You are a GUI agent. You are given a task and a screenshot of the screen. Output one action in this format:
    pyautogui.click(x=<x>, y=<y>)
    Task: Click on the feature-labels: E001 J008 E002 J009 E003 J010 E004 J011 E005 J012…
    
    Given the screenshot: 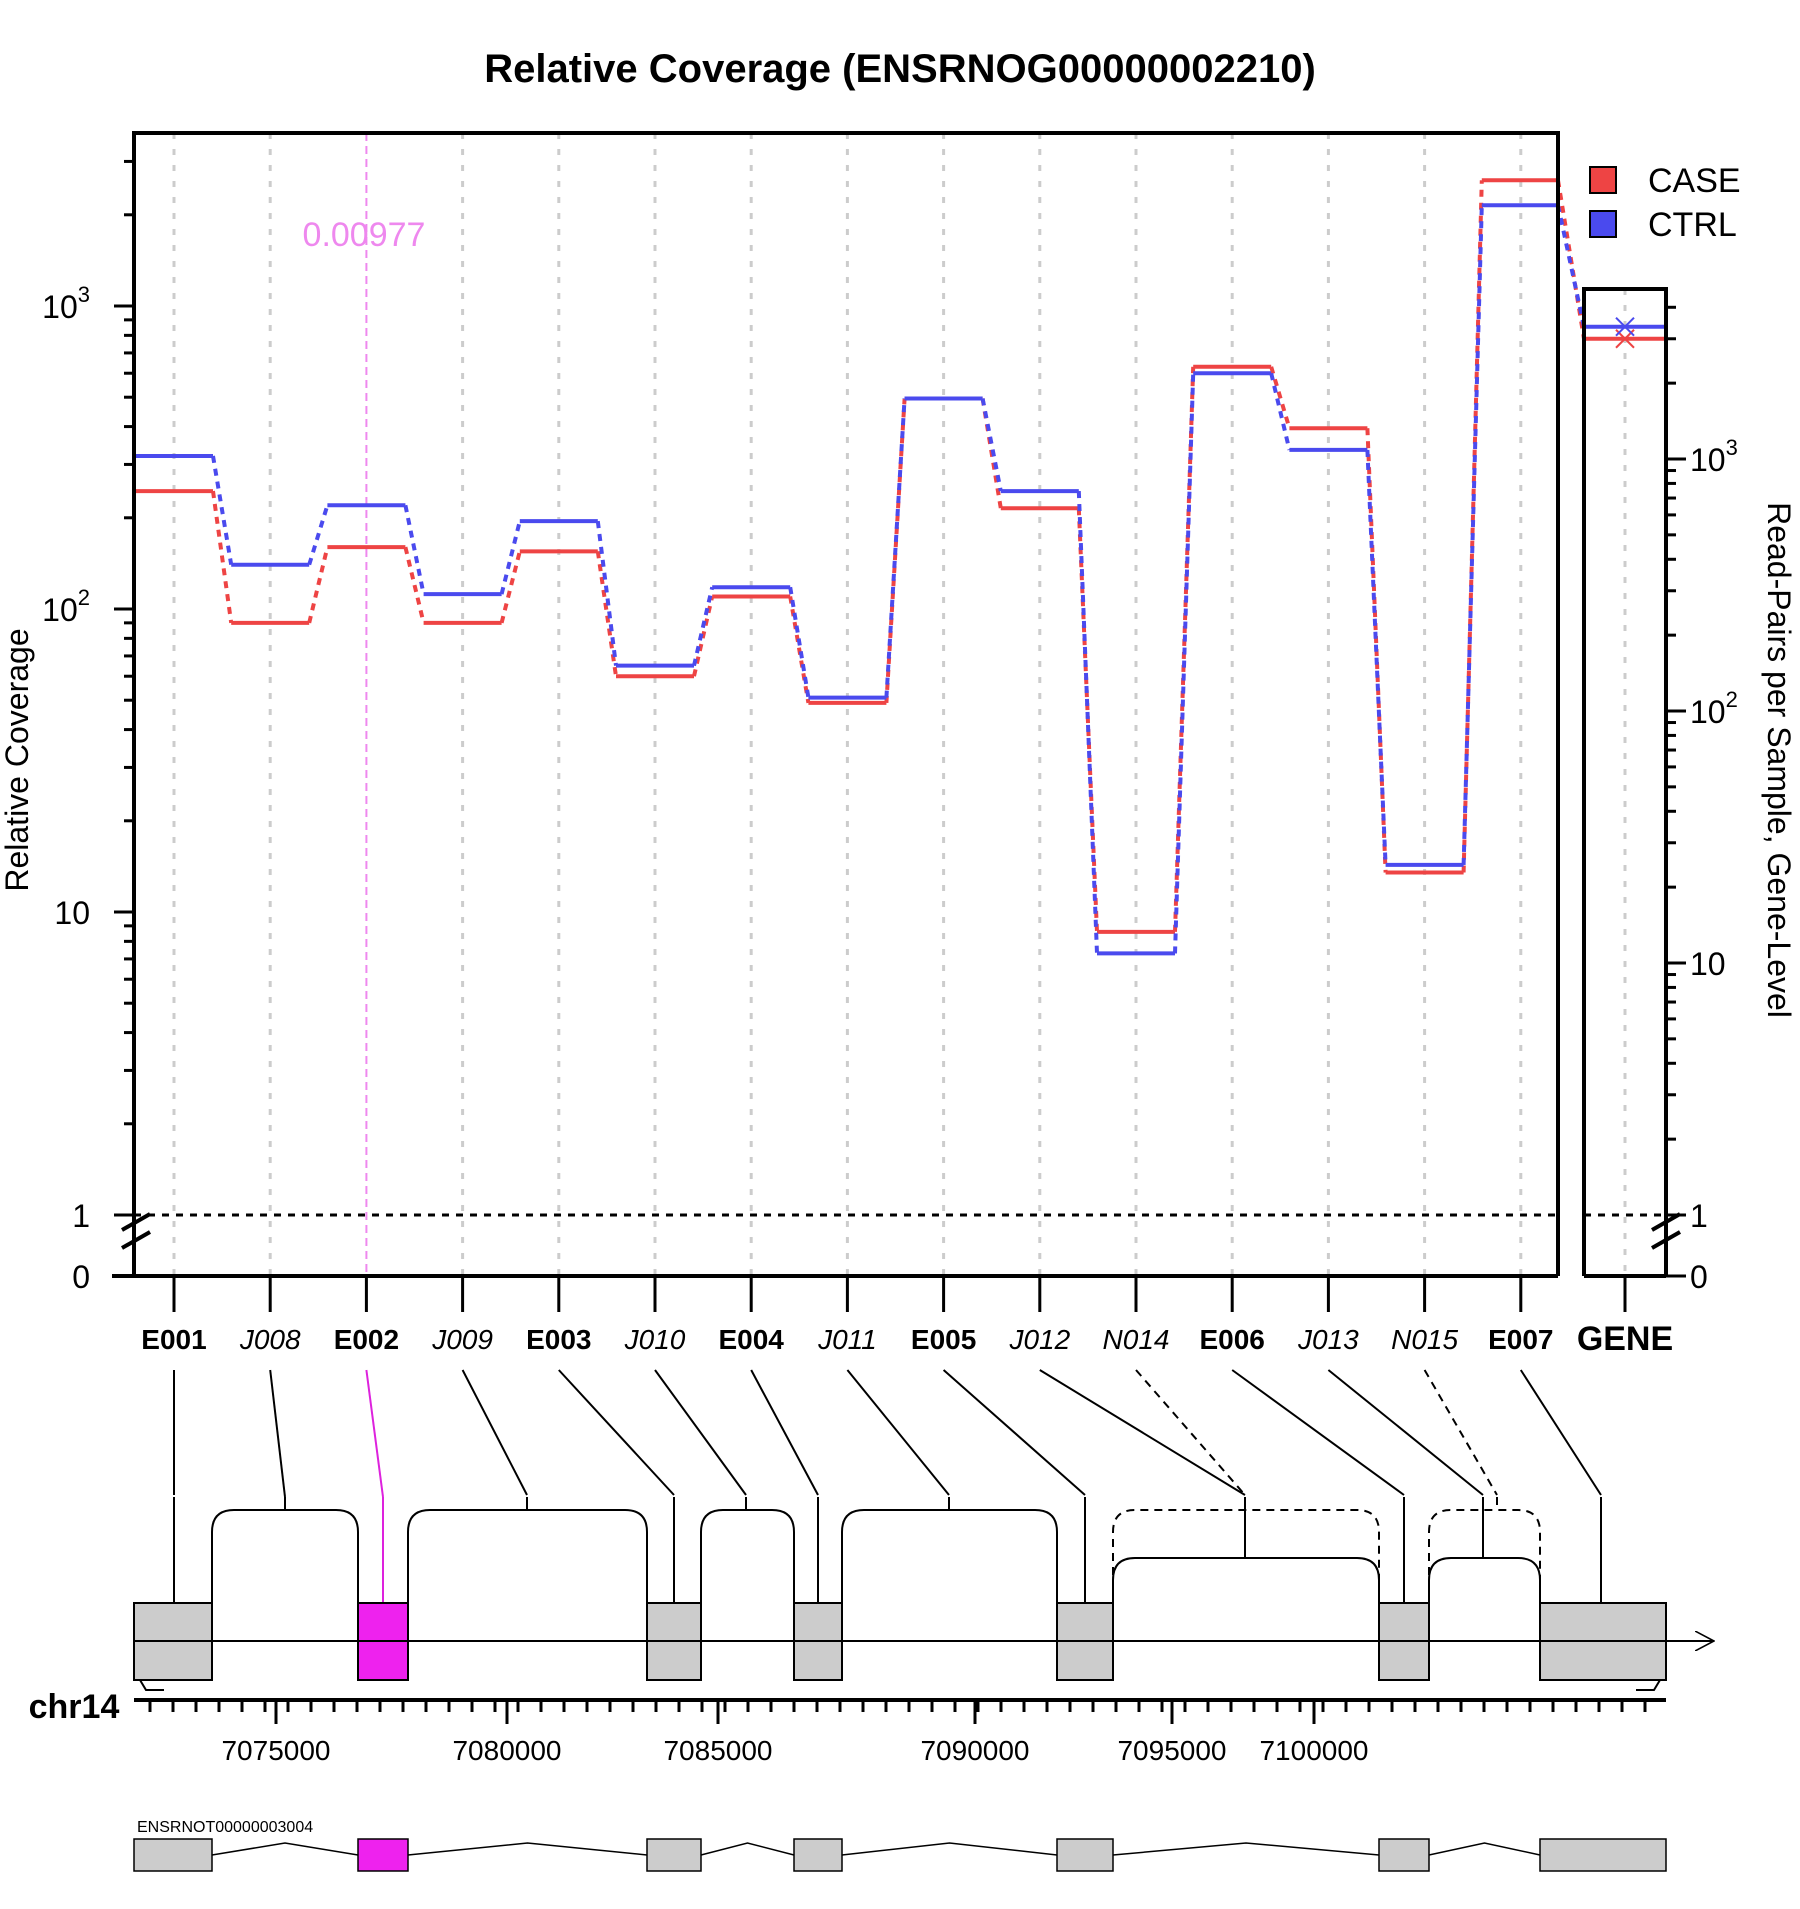 What is the action you would take?
    pyautogui.click(x=907, y=1317)
    